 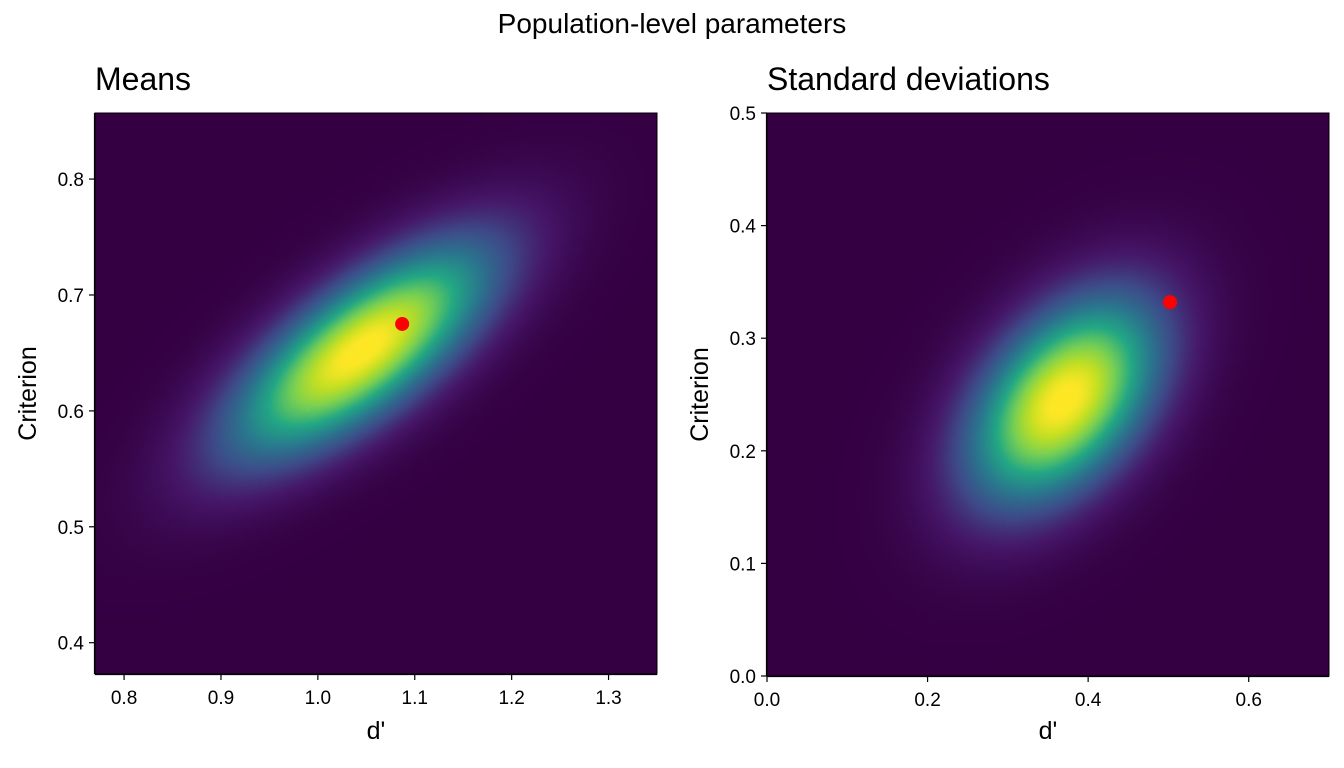 I want to click on x-tick-label: 1.1, so click(x=415, y=698).